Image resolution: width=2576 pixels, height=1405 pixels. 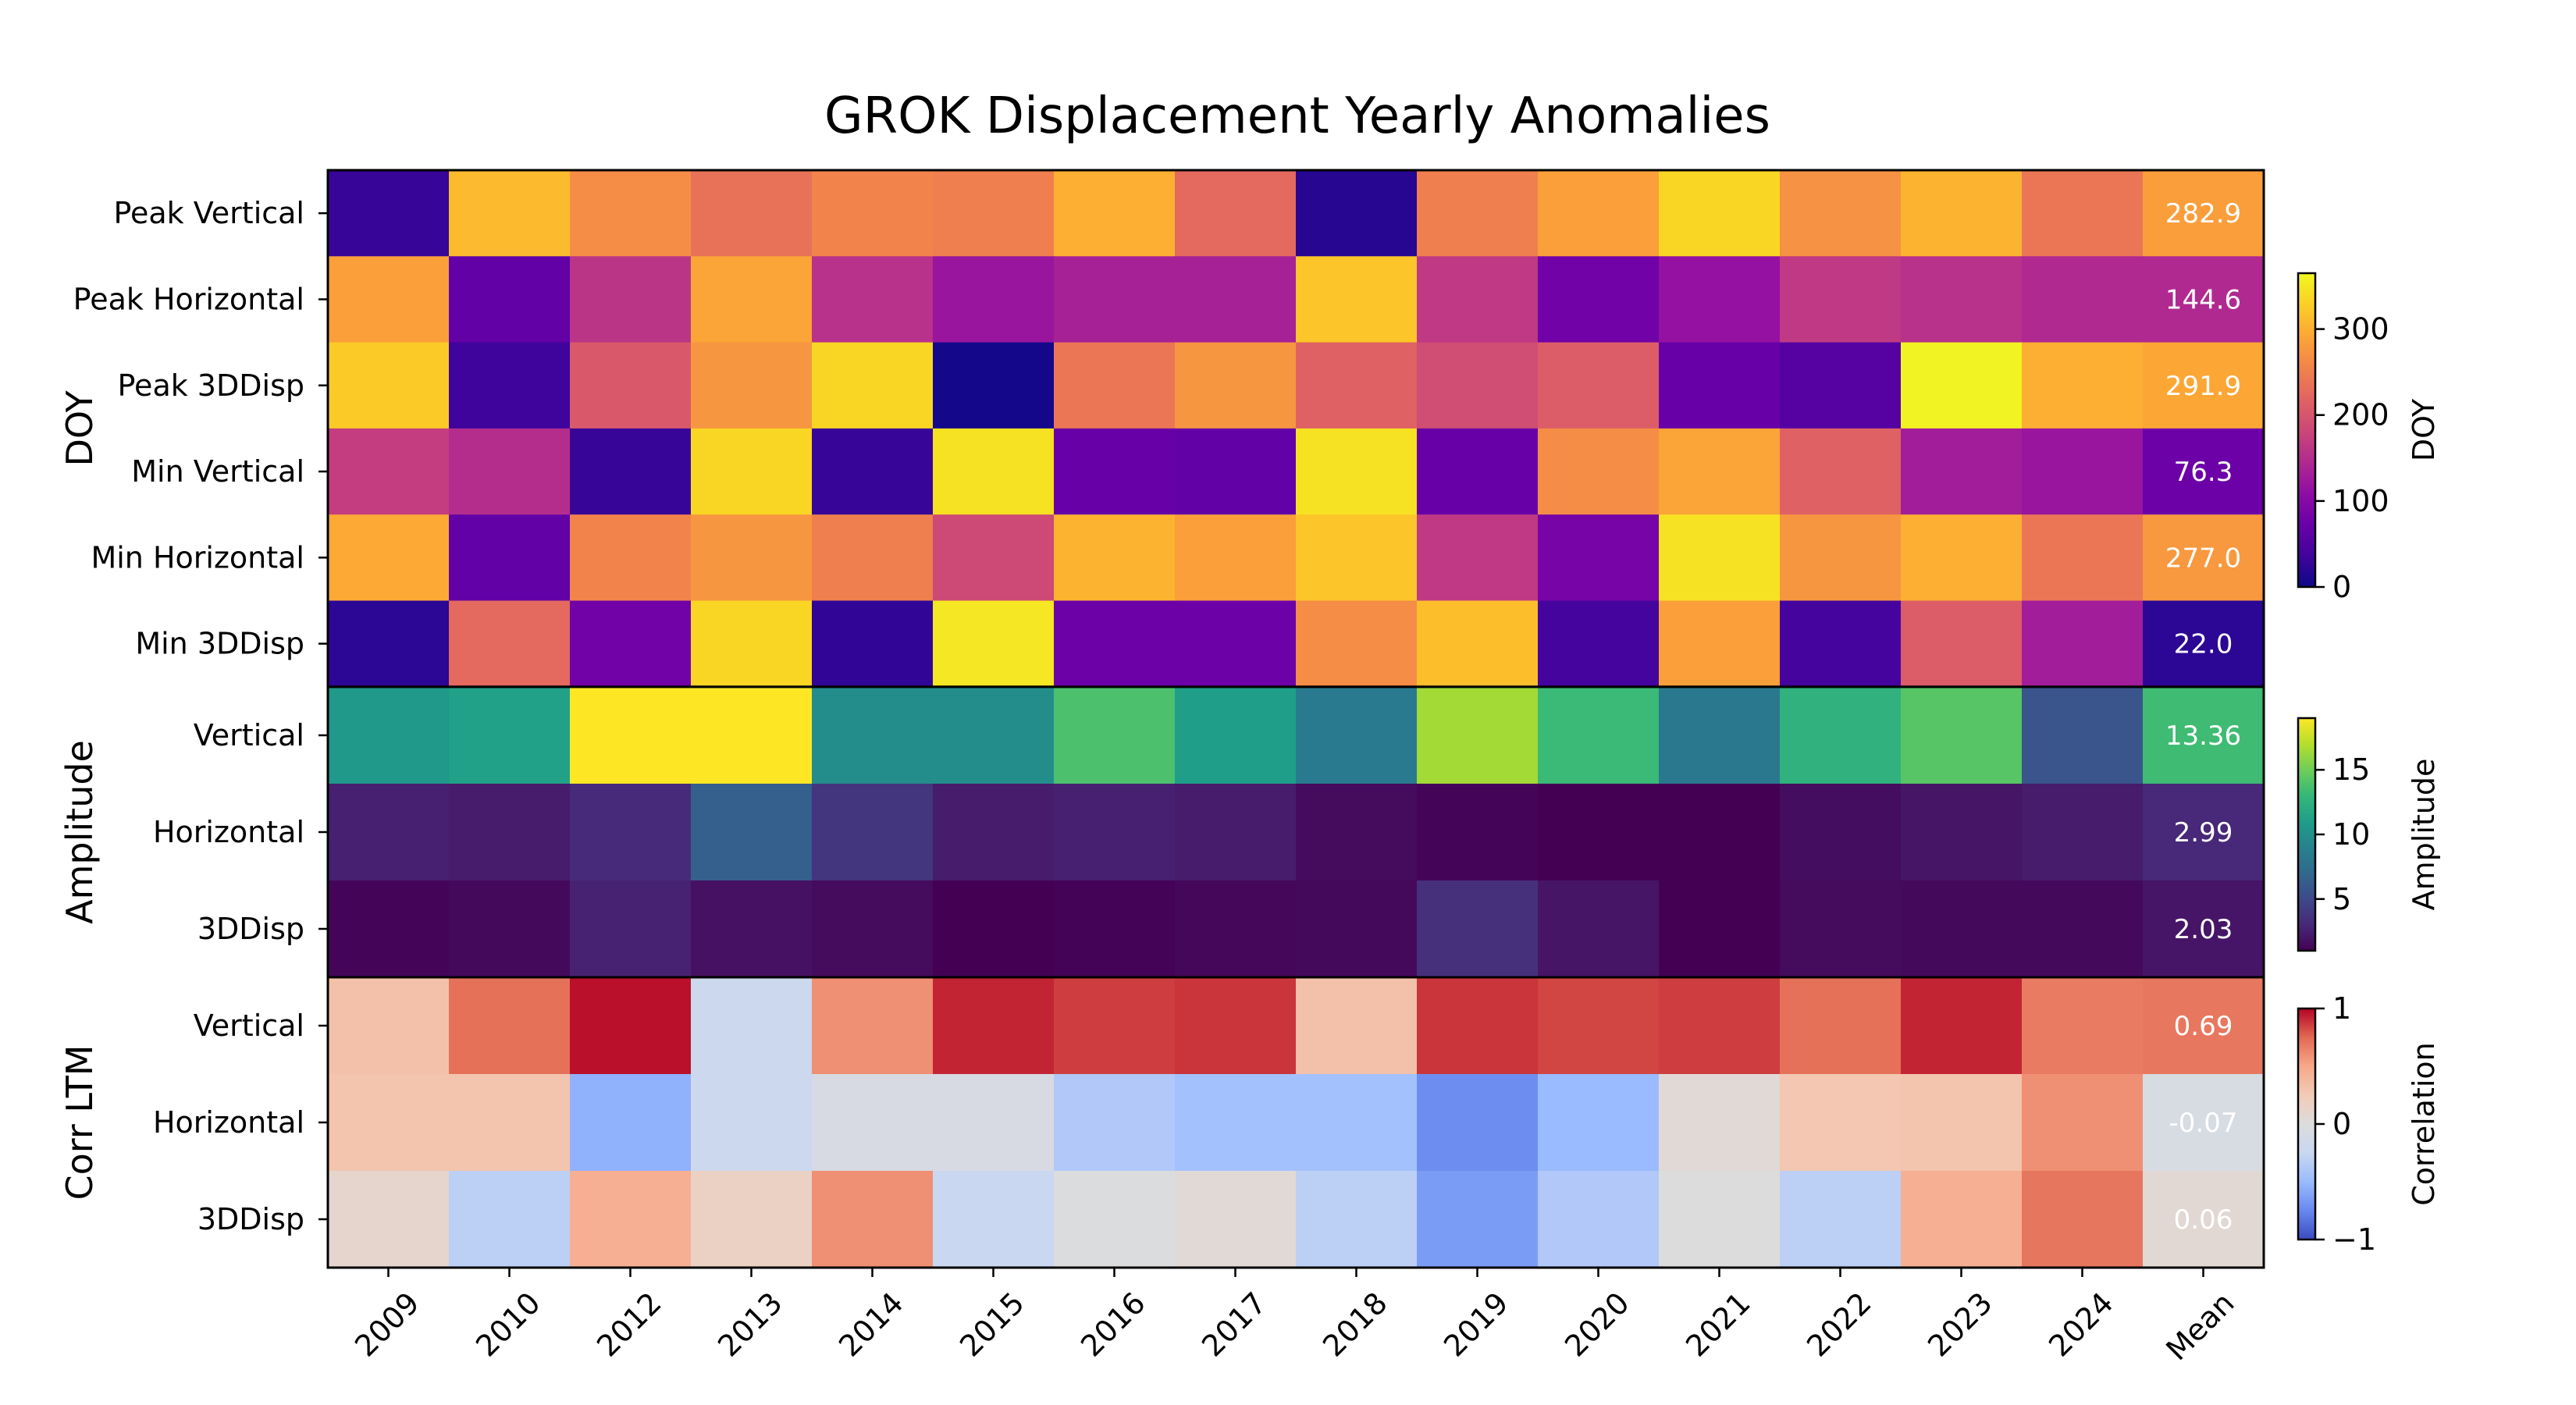 I want to click on panel-label: Amplitude, so click(x=80, y=832).